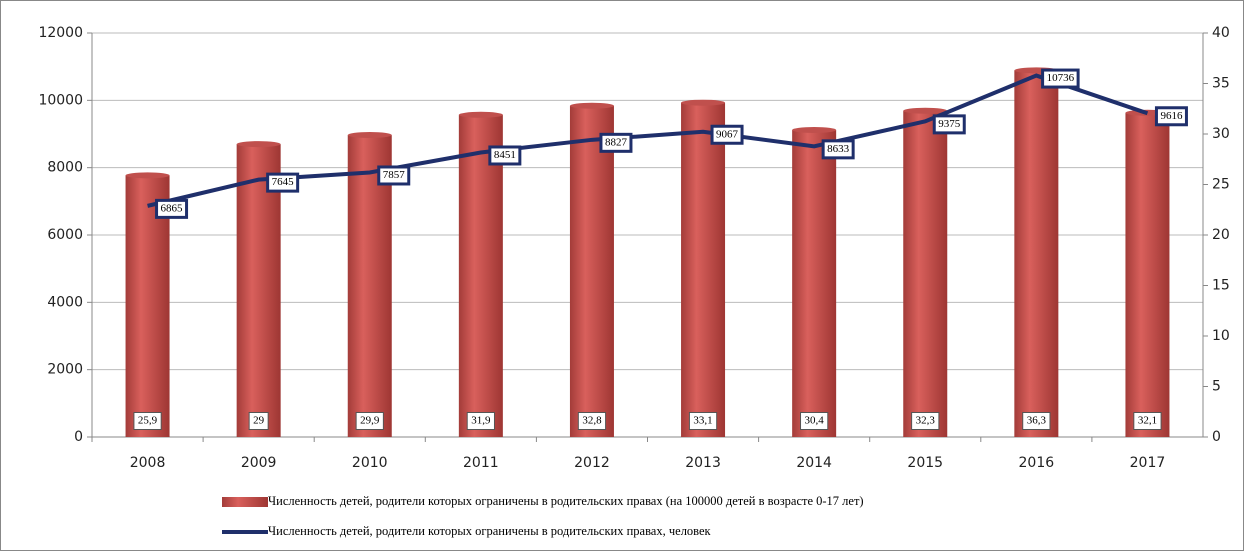 The width and height of the screenshot is (1244, 551). I want to click on data-label: 25,9, so click(148, 421).